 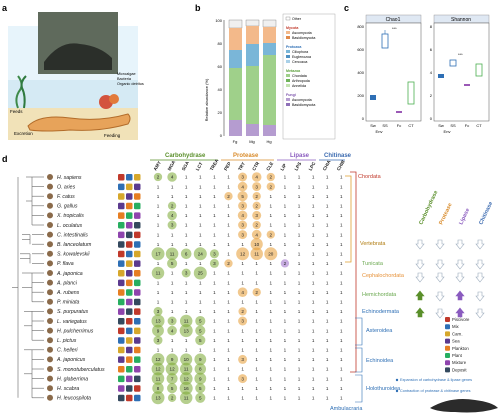 I want to click on coral-icon, so click(x=114, y=99).